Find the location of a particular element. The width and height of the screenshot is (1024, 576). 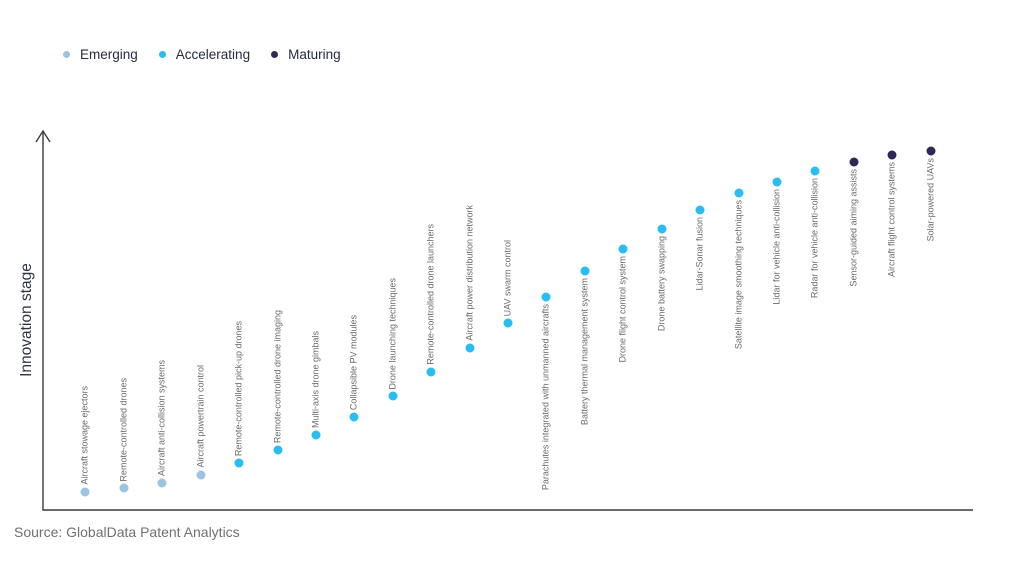

data-point-label: Remote-controlled drones is located at coordinates (123, 429).